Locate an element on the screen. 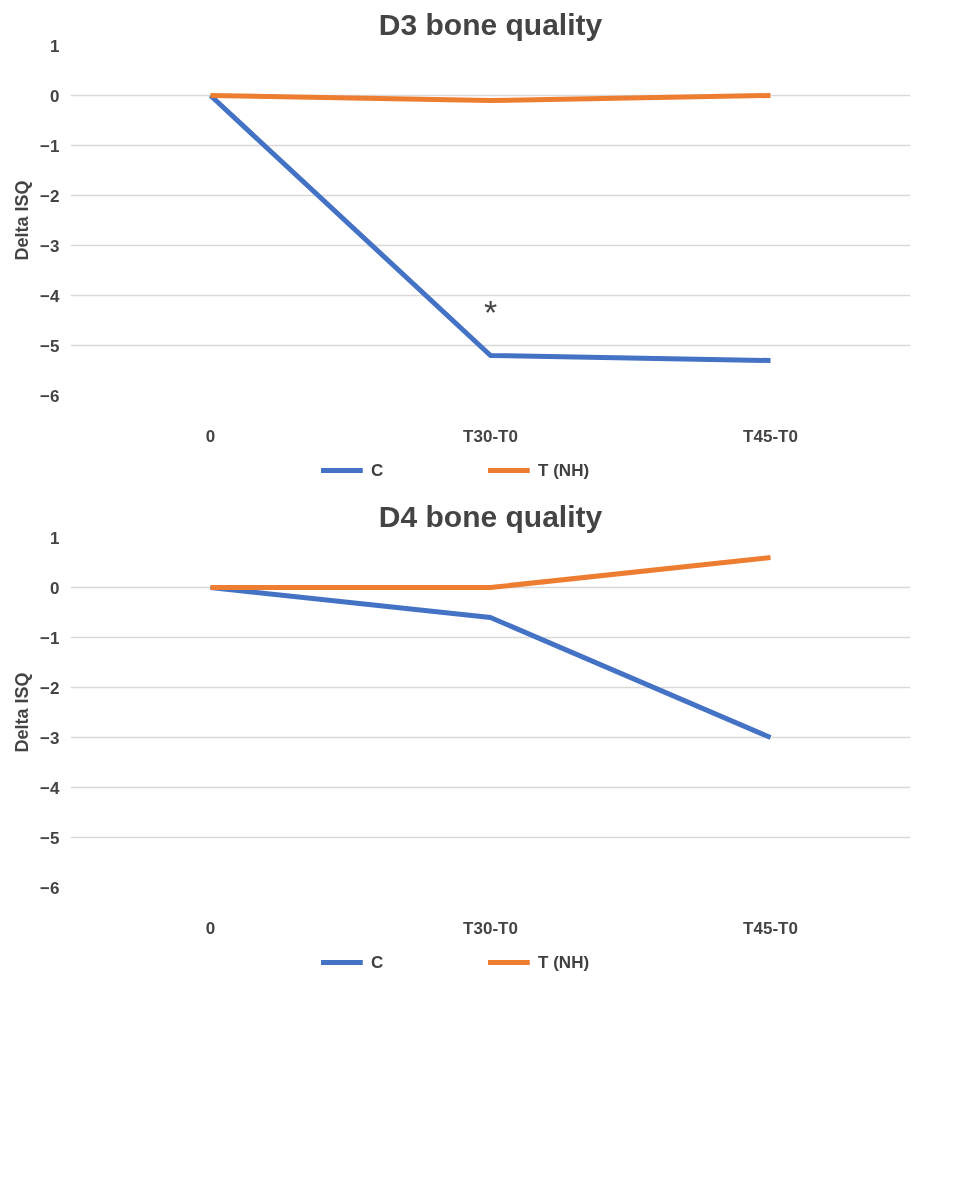 The width and height of the screenshot is (969, 1201). chart-title: D3 bone quality is located at coordinates (490, 24).